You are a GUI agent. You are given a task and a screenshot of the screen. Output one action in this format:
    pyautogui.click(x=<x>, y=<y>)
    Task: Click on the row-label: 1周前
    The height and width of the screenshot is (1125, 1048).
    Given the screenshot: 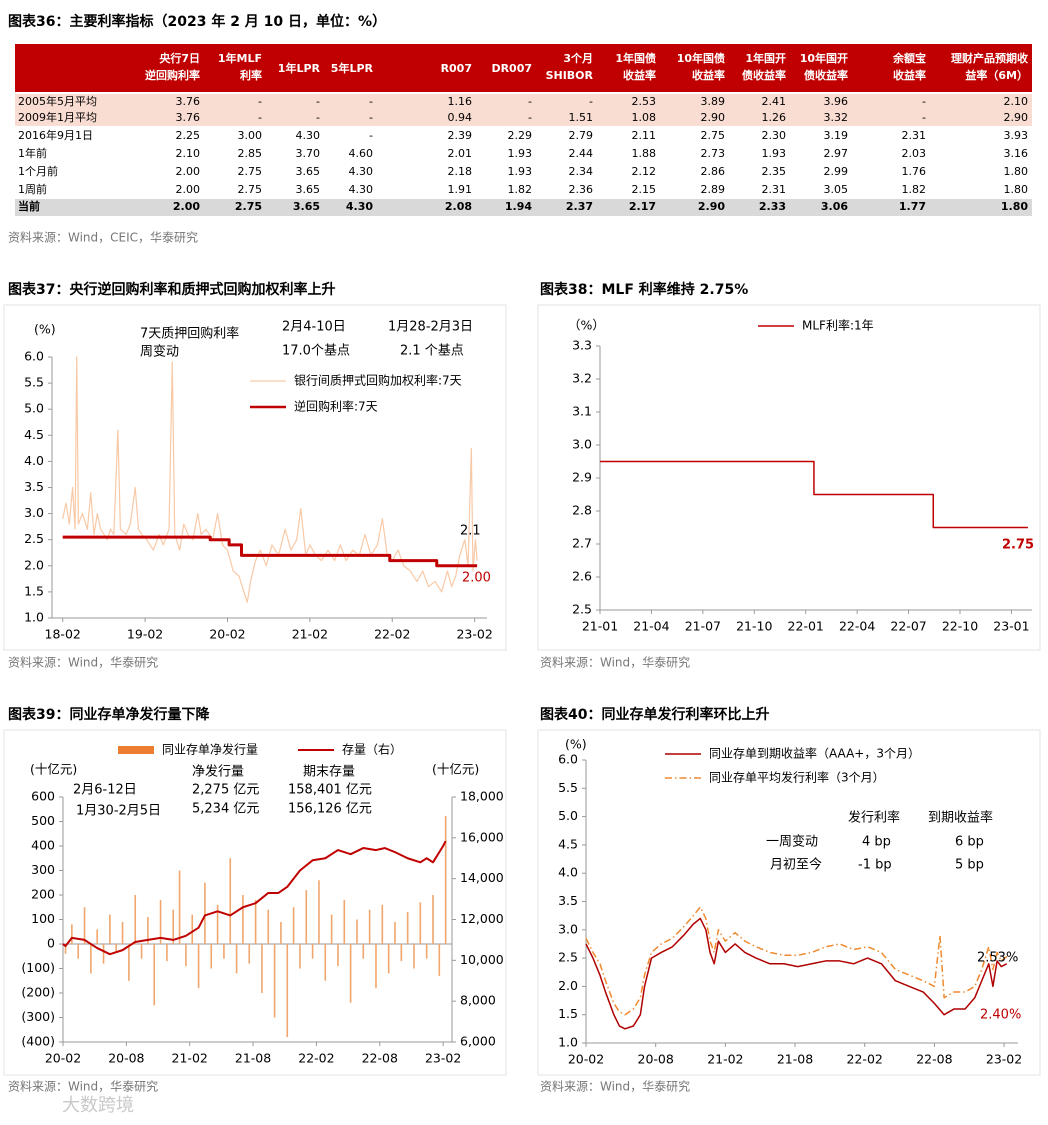 What is the action you would take?
    pyautogui.click(x=32, y=189)
    